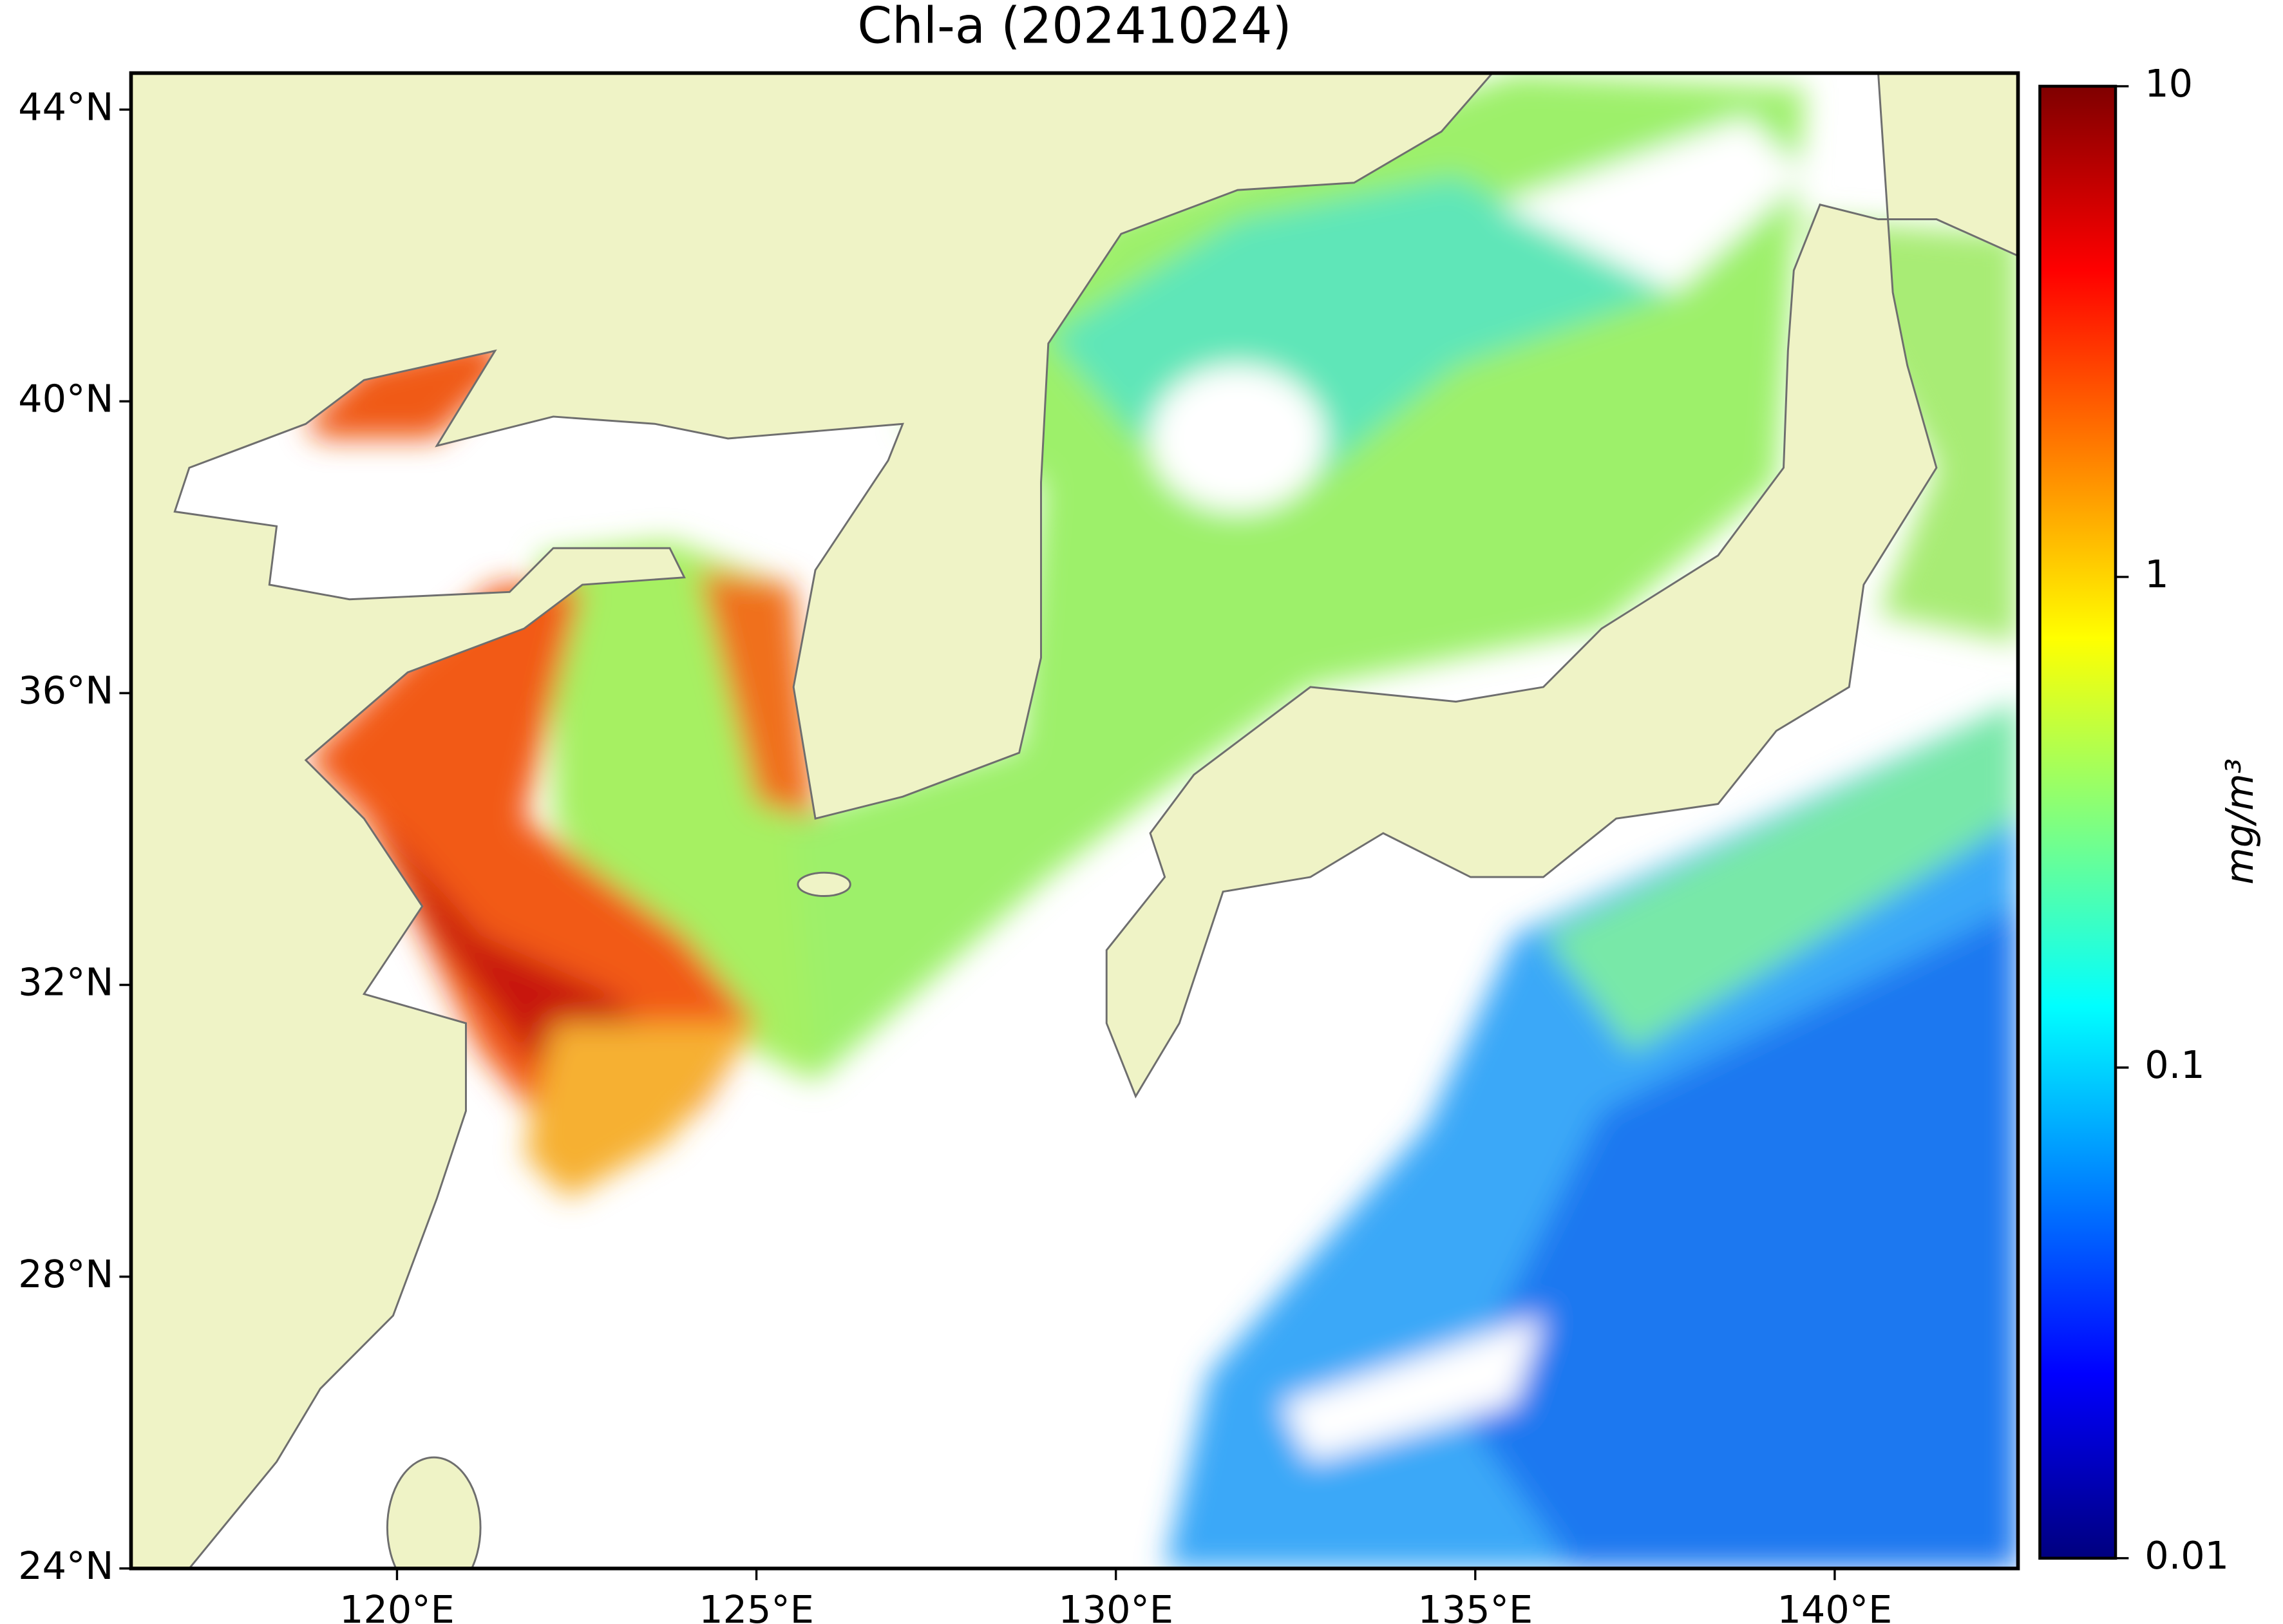 The width and height of the screenshot is (2283, 1624). Describe the element at coordinates (2169, 83) in the screenshot. I see `colorbar-tick-label: 10` at that location.